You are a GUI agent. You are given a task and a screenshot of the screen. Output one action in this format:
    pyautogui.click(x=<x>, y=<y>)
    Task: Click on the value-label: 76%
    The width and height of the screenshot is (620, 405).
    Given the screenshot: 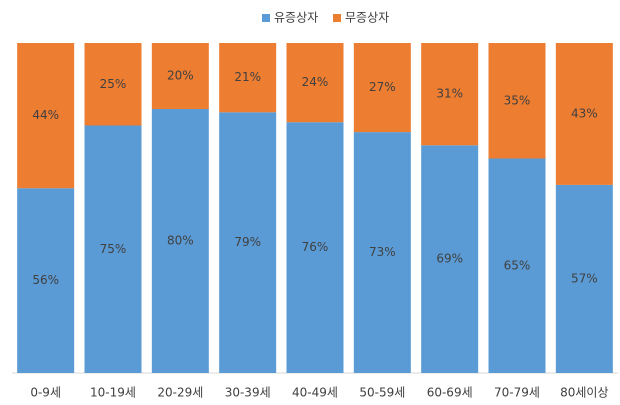 What is the action you would take?
    pyautogui.click(x=315, y=247)
    